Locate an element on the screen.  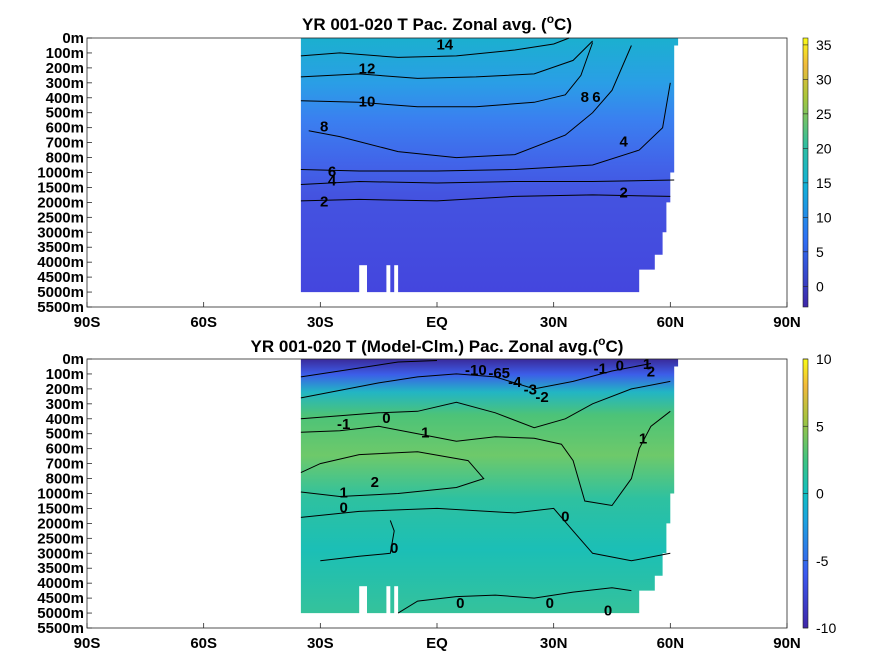
colorbar-tick-label: -10 is located at coordinates (826, 628).